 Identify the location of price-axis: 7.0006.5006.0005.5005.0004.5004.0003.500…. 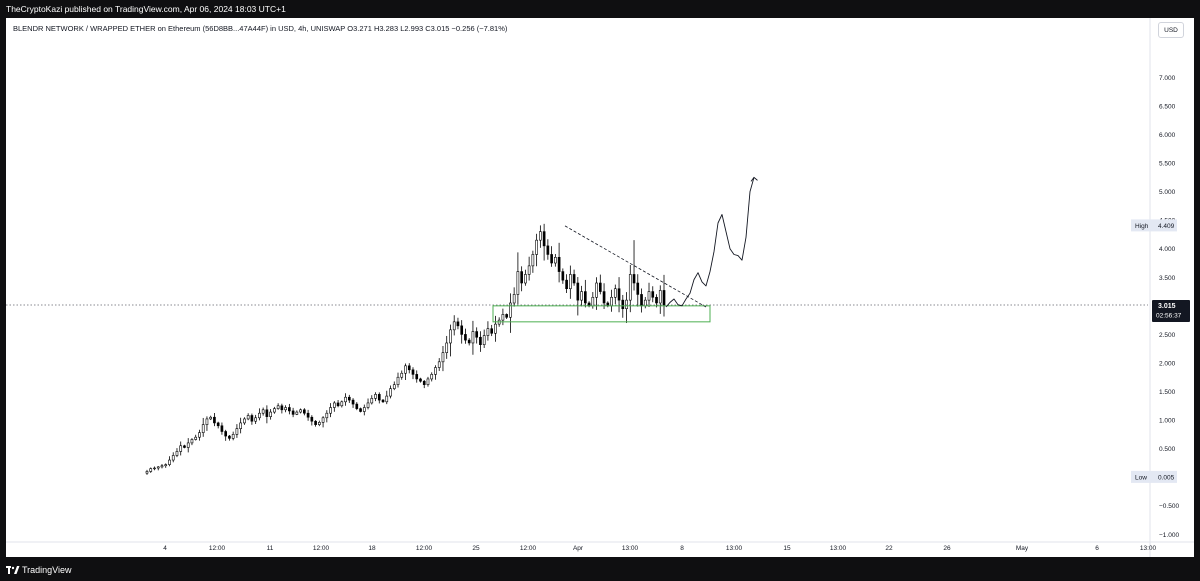
(1164, 287).